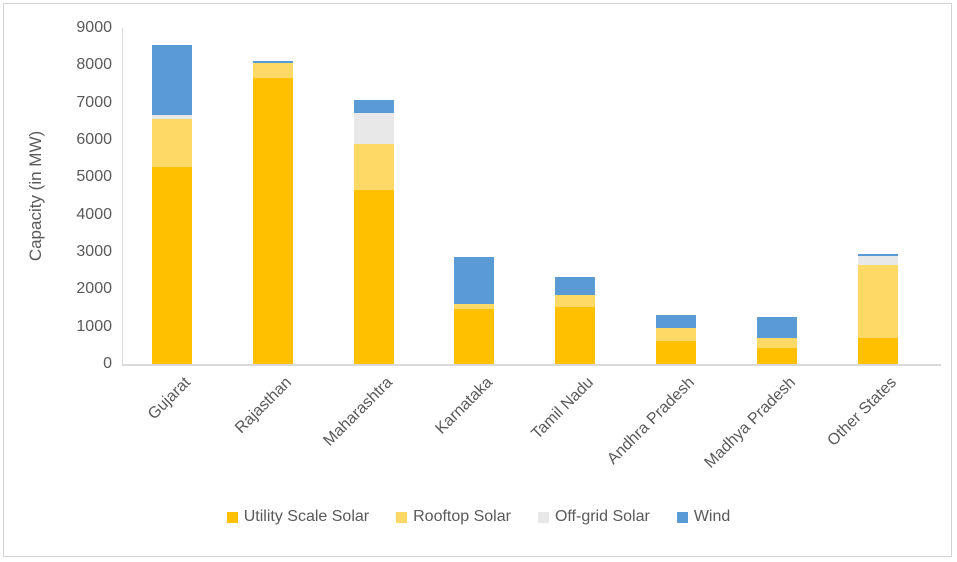  What do you see at coordinates (122, 196) in the screenshot?
I see `y-axis-line` at bounding box center [122, 196].